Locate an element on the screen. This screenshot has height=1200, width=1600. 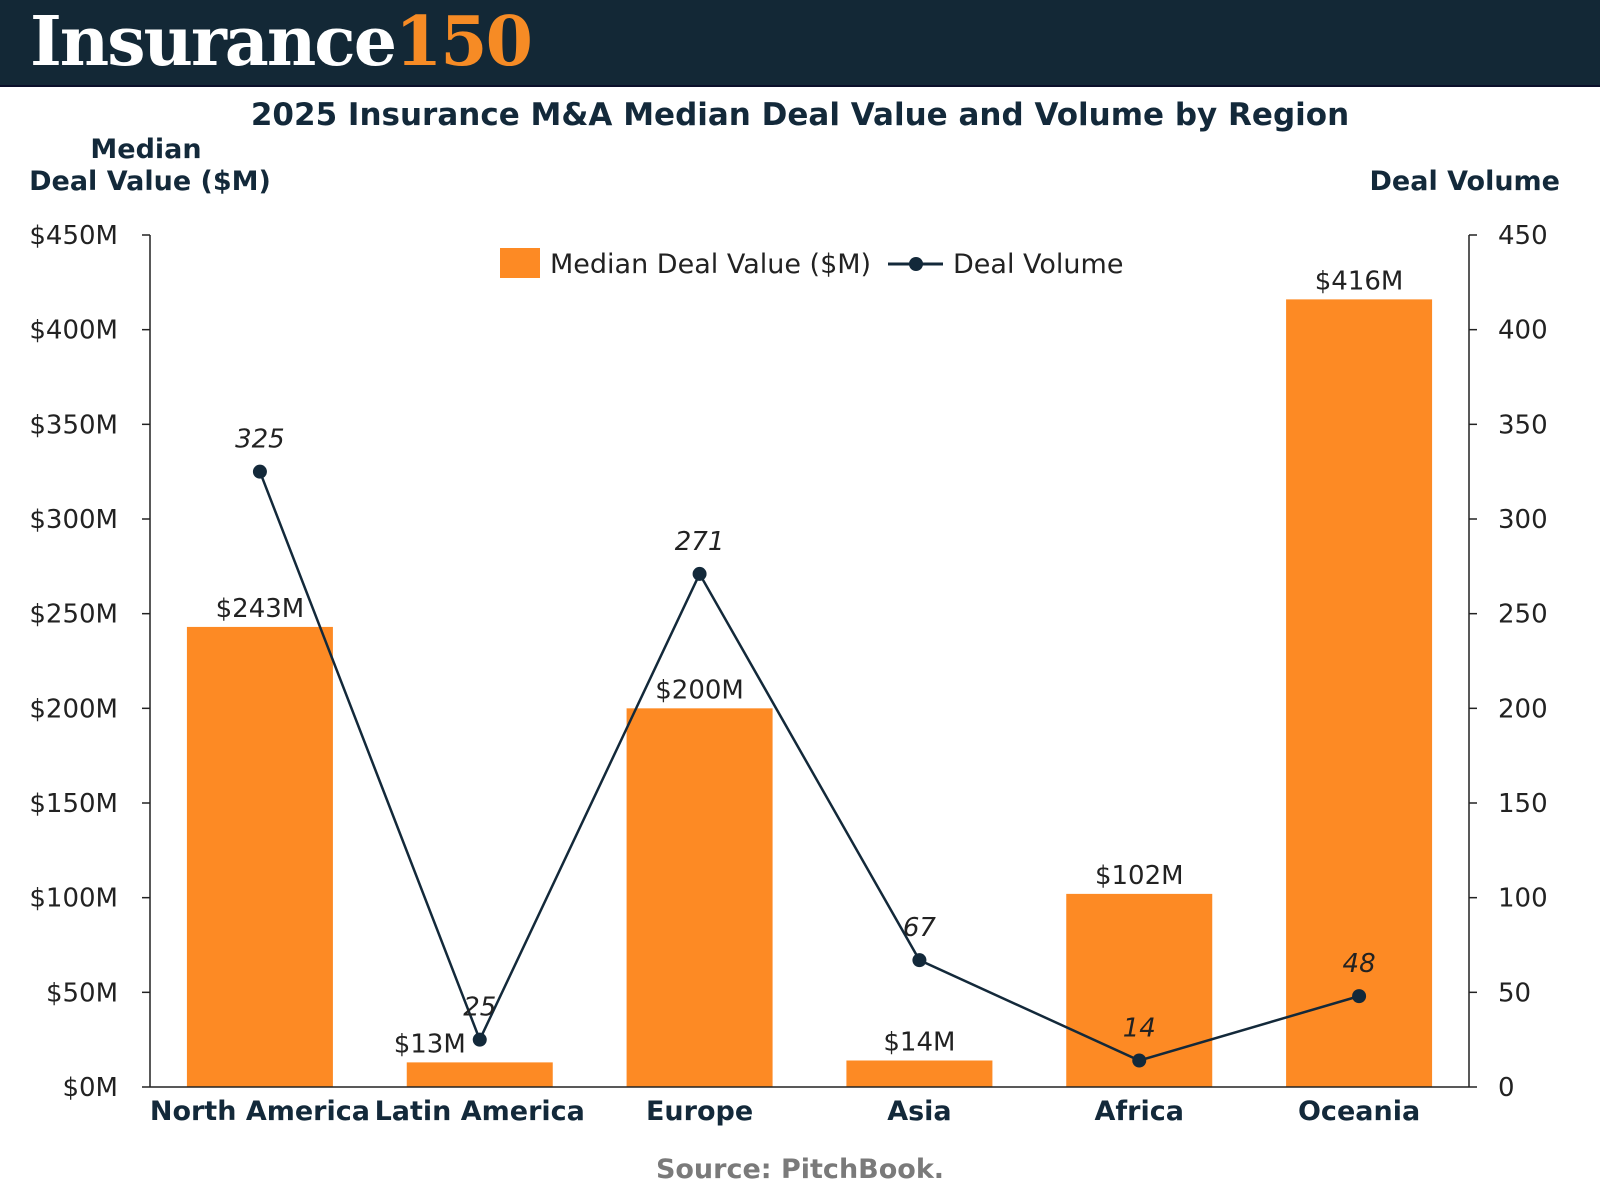
bar-europe is located at coordinates (699, 897).